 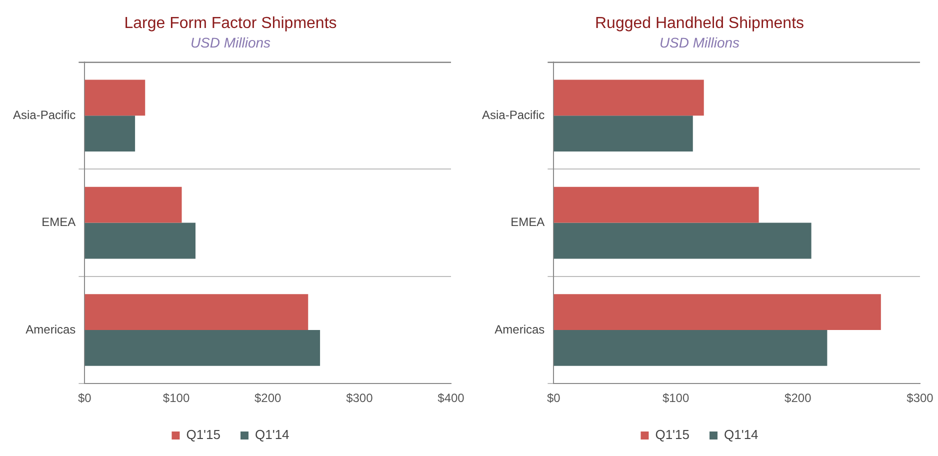 What do you see at coordinates (451, 398) in the screenshot?
I see `x-tick-label: $400` at bounding box center [451, 398].